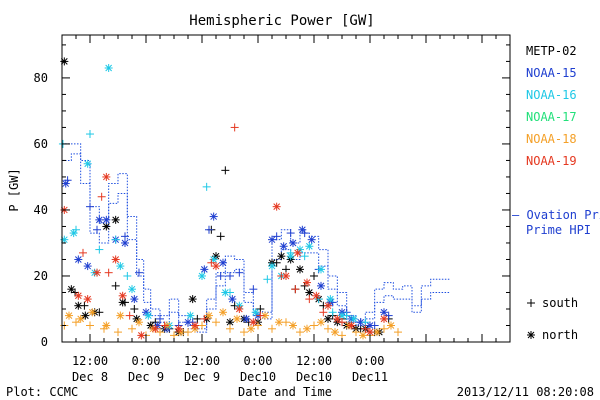  What do you see at coordinates (525, 392) in the screenshot?
I see `footer-timestamp: 2013/12/11 08:20:08` at bounding box center [525, 392].